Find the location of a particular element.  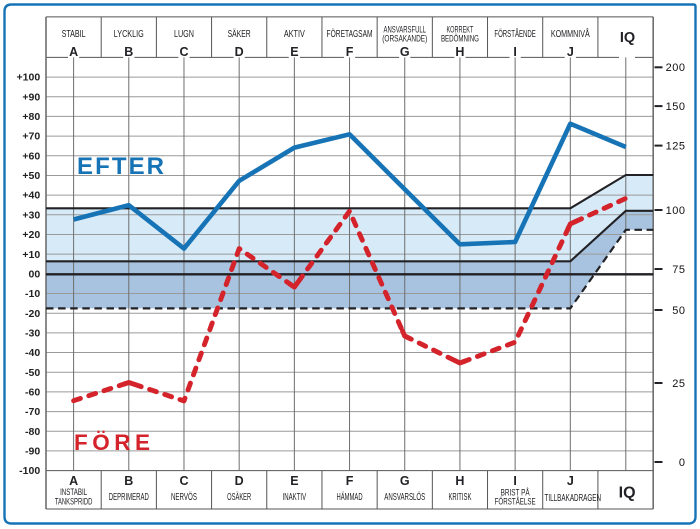

svg-text: LUGN is located at coordinates (184, 34).